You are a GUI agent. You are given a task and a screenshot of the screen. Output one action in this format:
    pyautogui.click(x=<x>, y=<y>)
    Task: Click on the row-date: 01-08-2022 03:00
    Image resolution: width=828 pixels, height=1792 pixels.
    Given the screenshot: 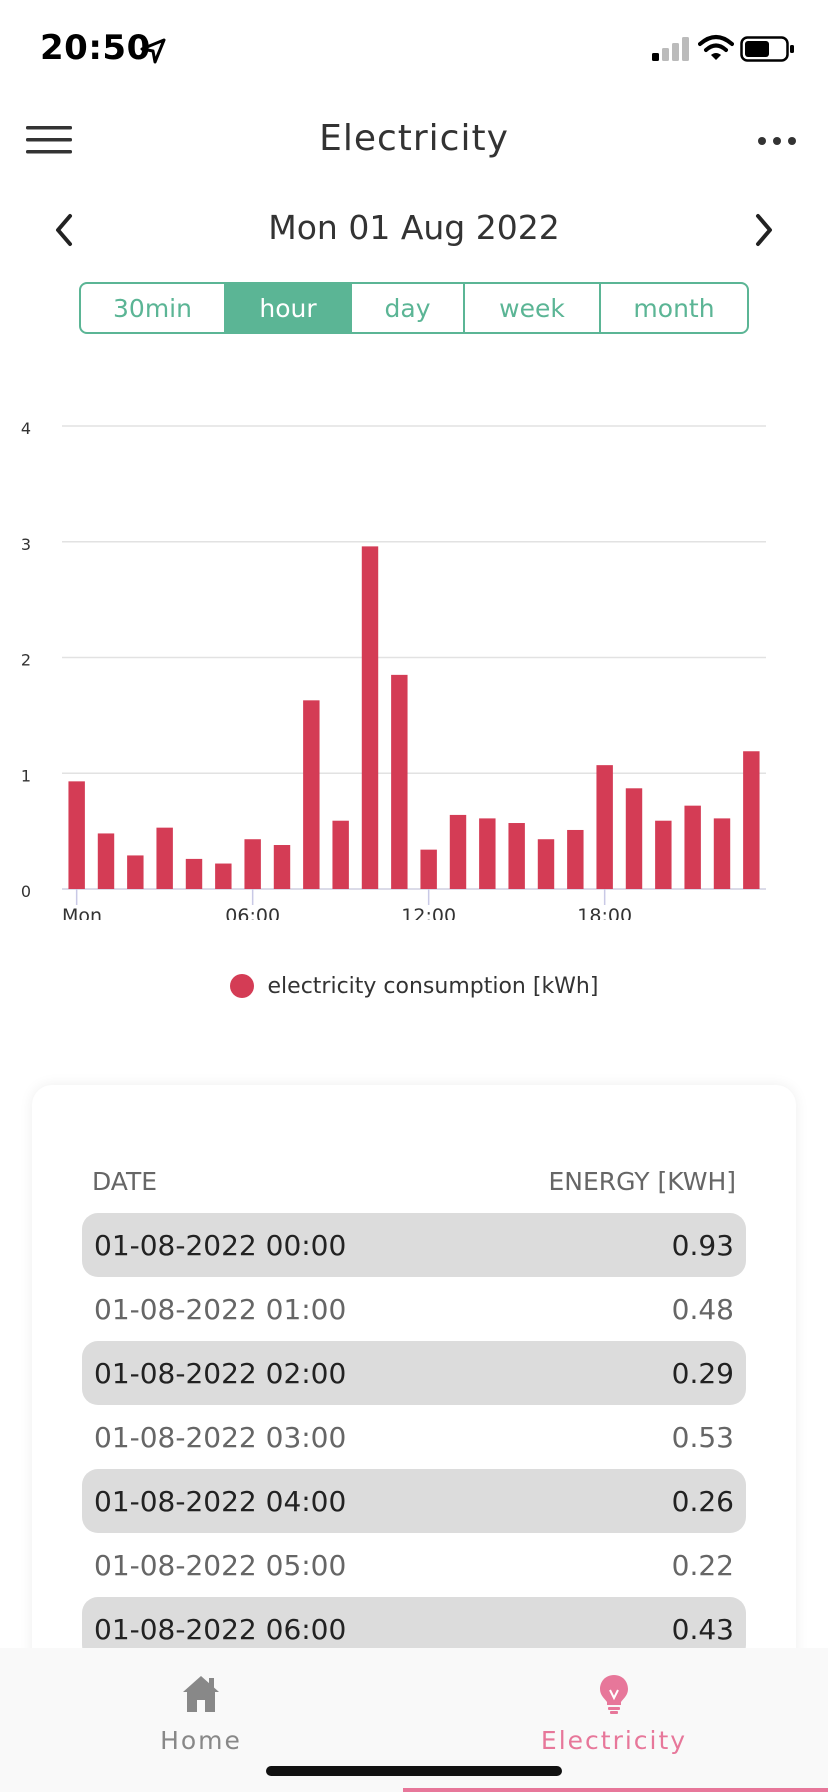 What is the action you would take?
    pyautogui.click(x=220, y=1437)
    